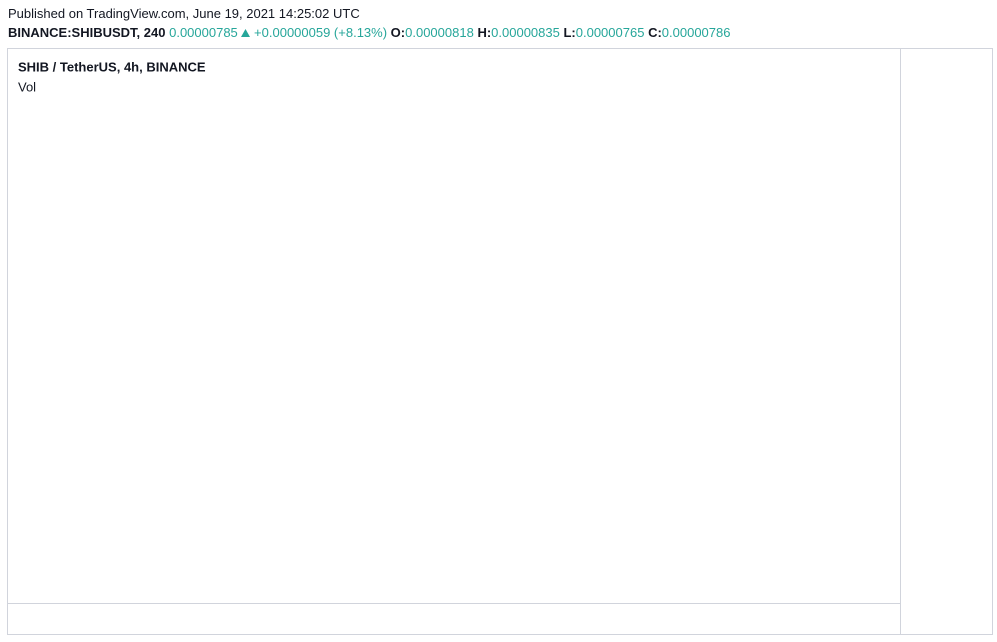 This screenshot has height=642, width=997. I want to click on change: +0.00000059 (+8.13%), so click(321, 32).